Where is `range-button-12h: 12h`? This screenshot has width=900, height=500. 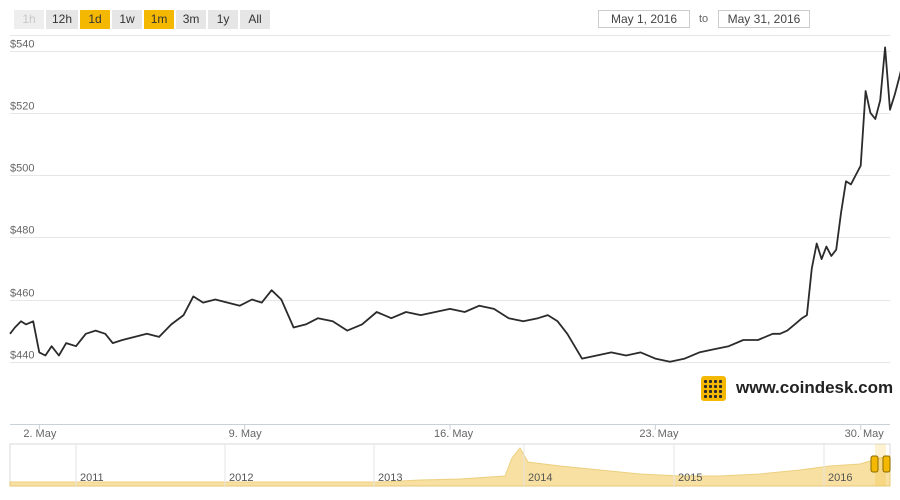
range-button-12h: 12h is located at coordinates (62, 19).